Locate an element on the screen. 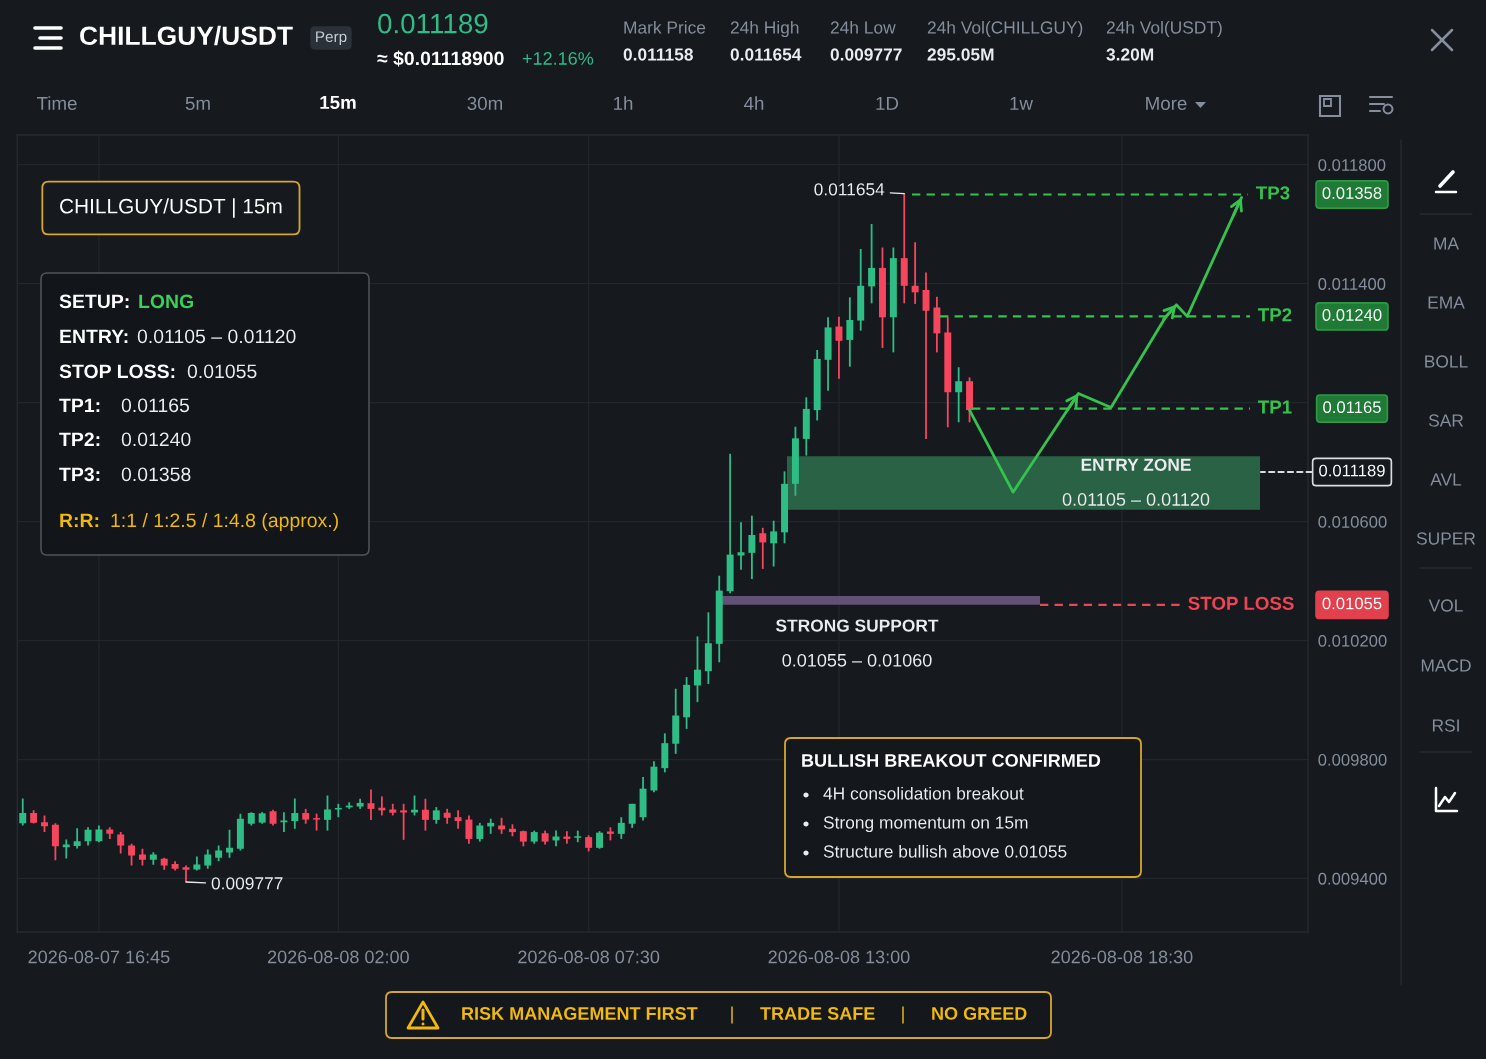  annotation: CHILLGUY/USDT | 15m is located at coordinates (171, 208).